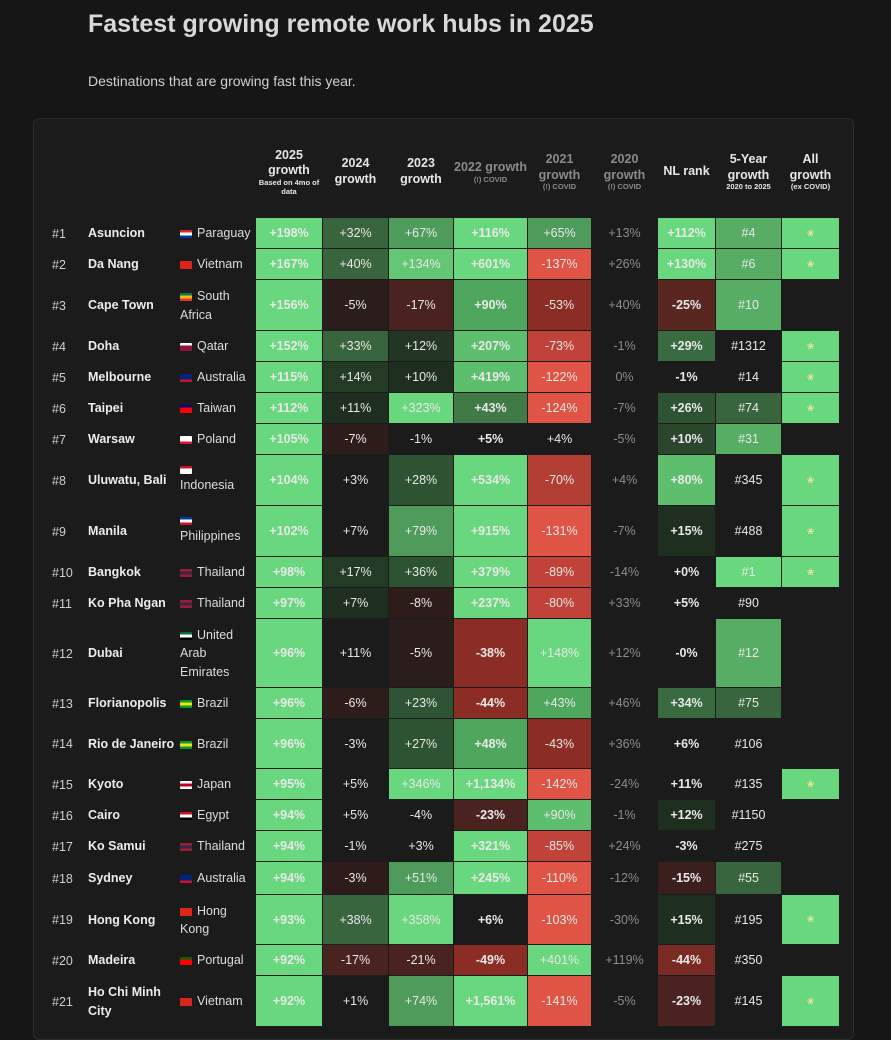  What do you see at coordinates (748, 305) in the screenshot?
I see `growth-value-cell: #10` at bounding box center [748, 305].